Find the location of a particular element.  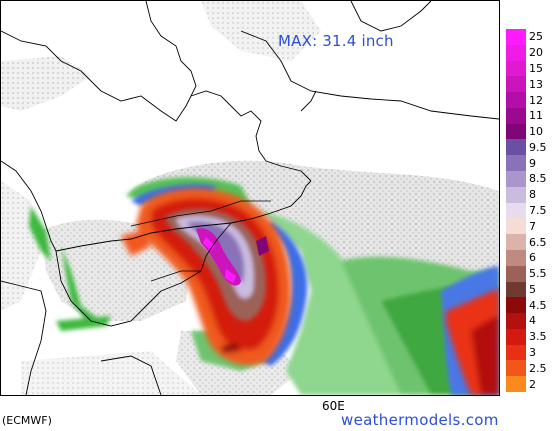

colorbar-label: 9.5 is located at coordinates (538, 147).